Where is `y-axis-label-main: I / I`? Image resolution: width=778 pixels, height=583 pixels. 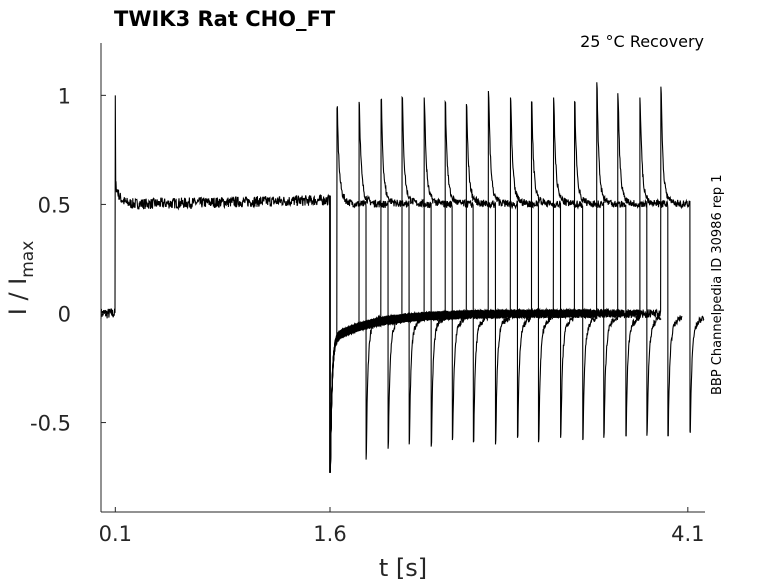
y-axis-label-main: I / I is located at coordinates (18, 297).